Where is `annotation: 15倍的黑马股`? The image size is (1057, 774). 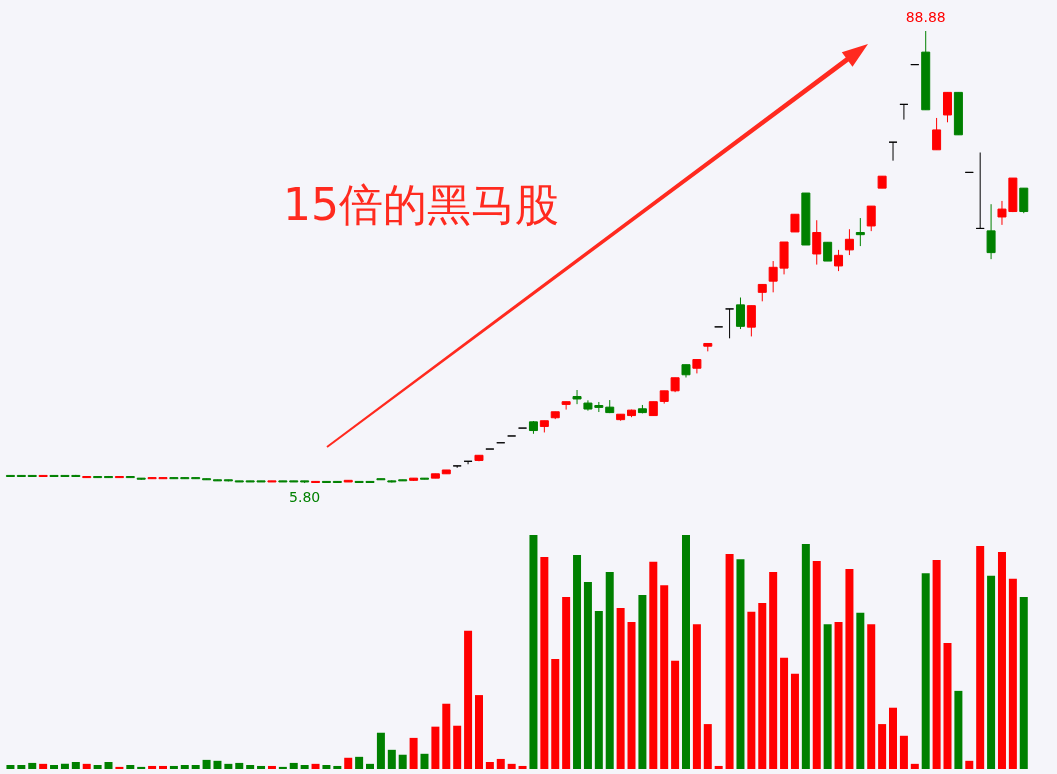
annotation: 15倍的黑马股 is located at coordinates (421, 204).